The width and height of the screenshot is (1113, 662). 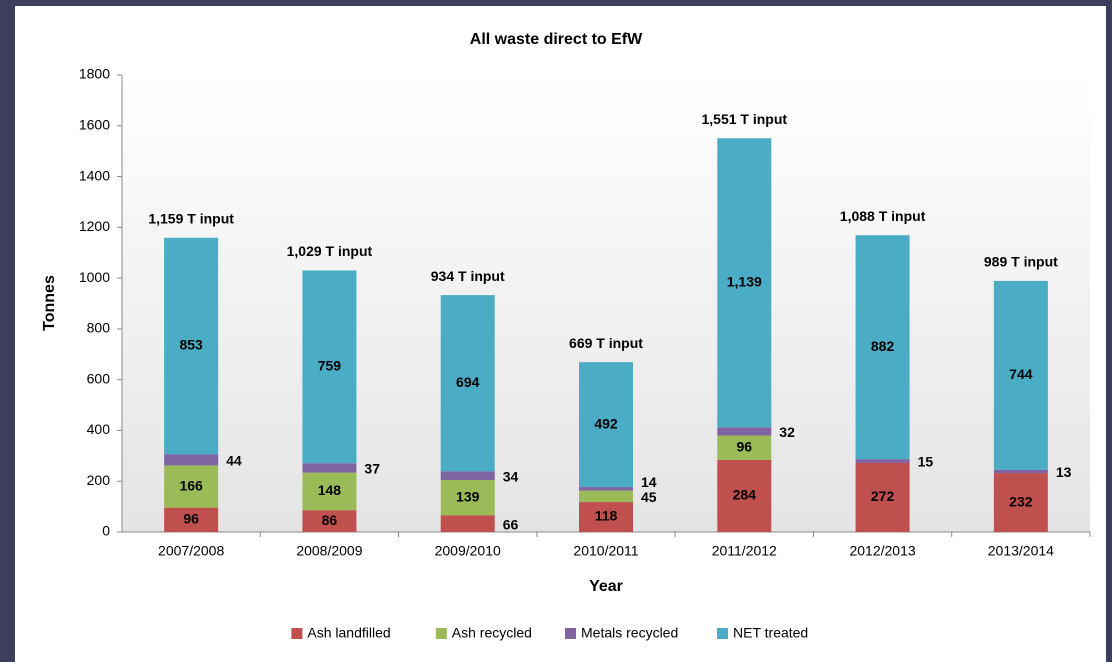 What do you see at coordinates (99, 480) in the screenshot?
I see `y-tick-label: 200` at bounding box center [99, 480].